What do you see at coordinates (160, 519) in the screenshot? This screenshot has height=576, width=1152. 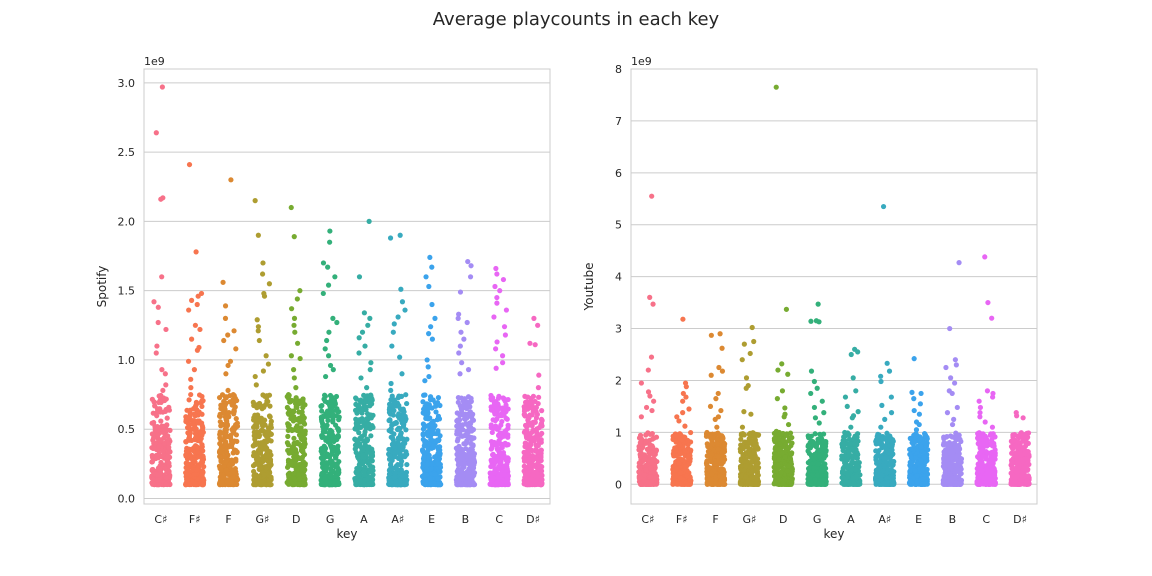 I see `x-tick-label: C♯` at bounding box center [160, 519].